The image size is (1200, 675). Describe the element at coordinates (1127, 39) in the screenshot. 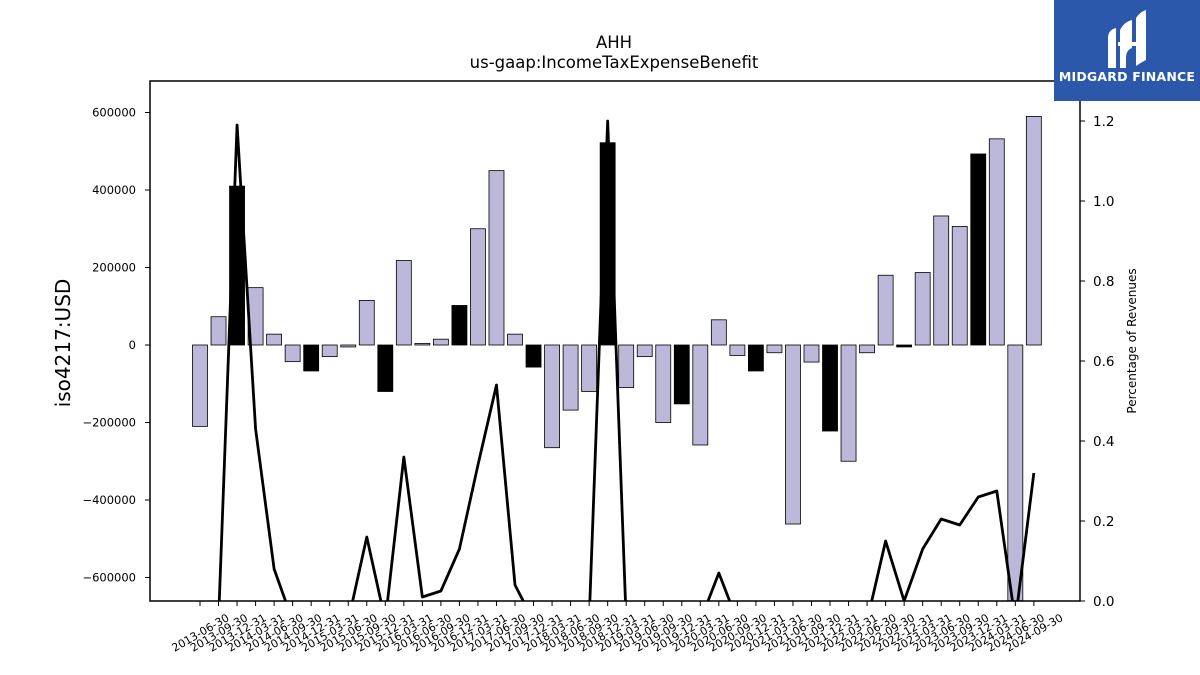

I see `midgard-logo-icon` at that location.